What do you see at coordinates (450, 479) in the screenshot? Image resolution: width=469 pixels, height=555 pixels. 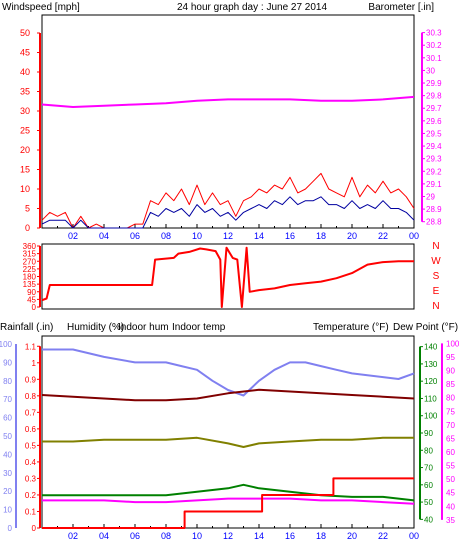 I see `dew-point-tick-label: 50` at bounding box center [450, 479].